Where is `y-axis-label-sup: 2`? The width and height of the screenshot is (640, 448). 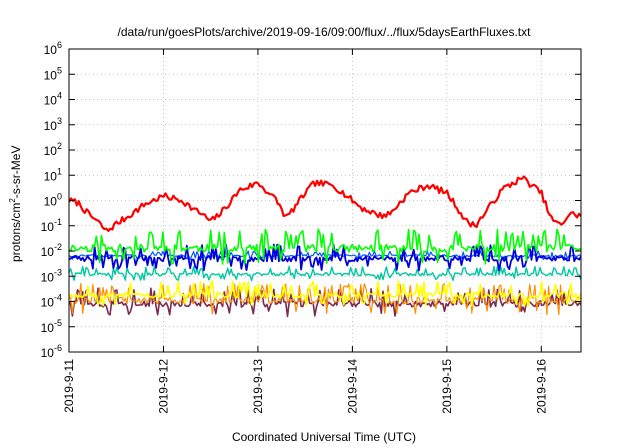 y-axis-label-sup: 2 is located at coordinates (12, 200).